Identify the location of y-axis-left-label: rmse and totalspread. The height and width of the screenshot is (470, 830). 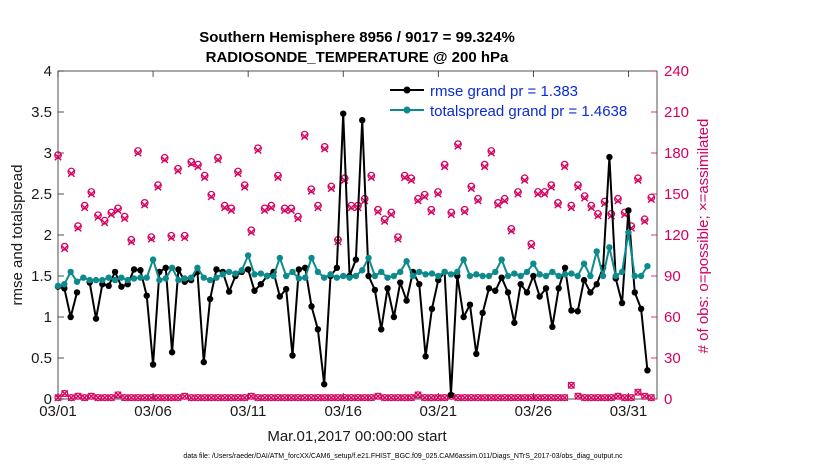
(17, 235).